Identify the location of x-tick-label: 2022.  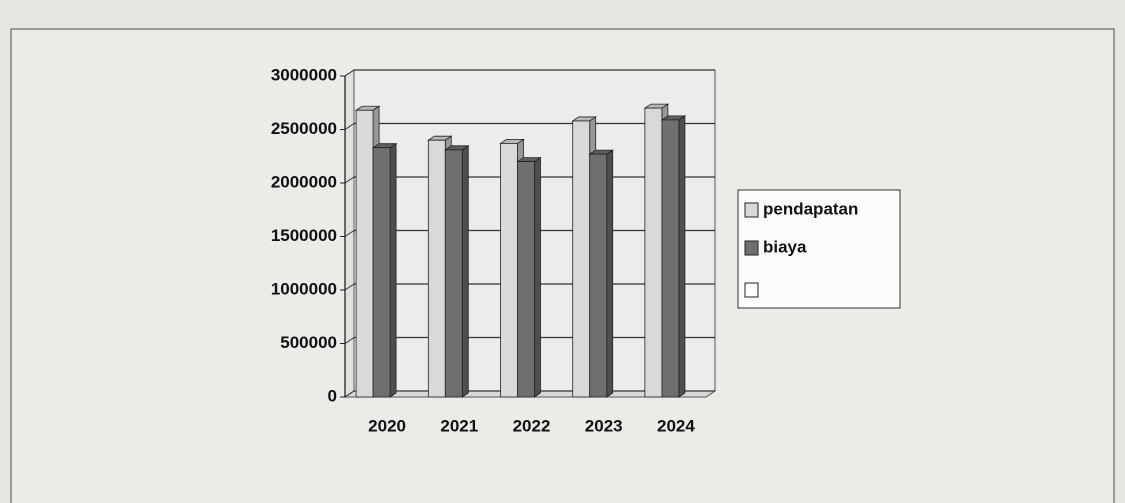
(532, 425).